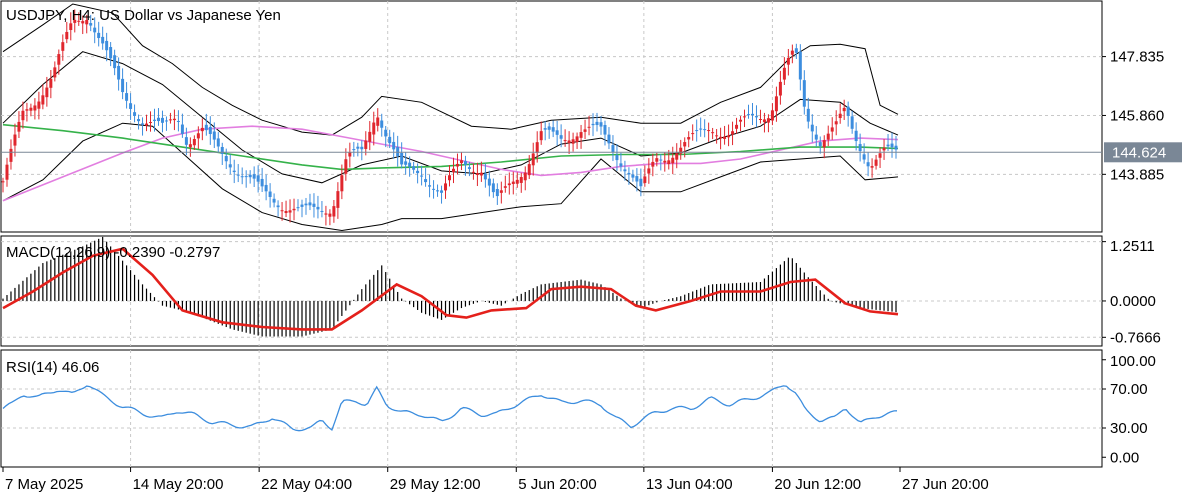  I want to click on rsi-title: RSI(14) 46.06, so click(52, 367).